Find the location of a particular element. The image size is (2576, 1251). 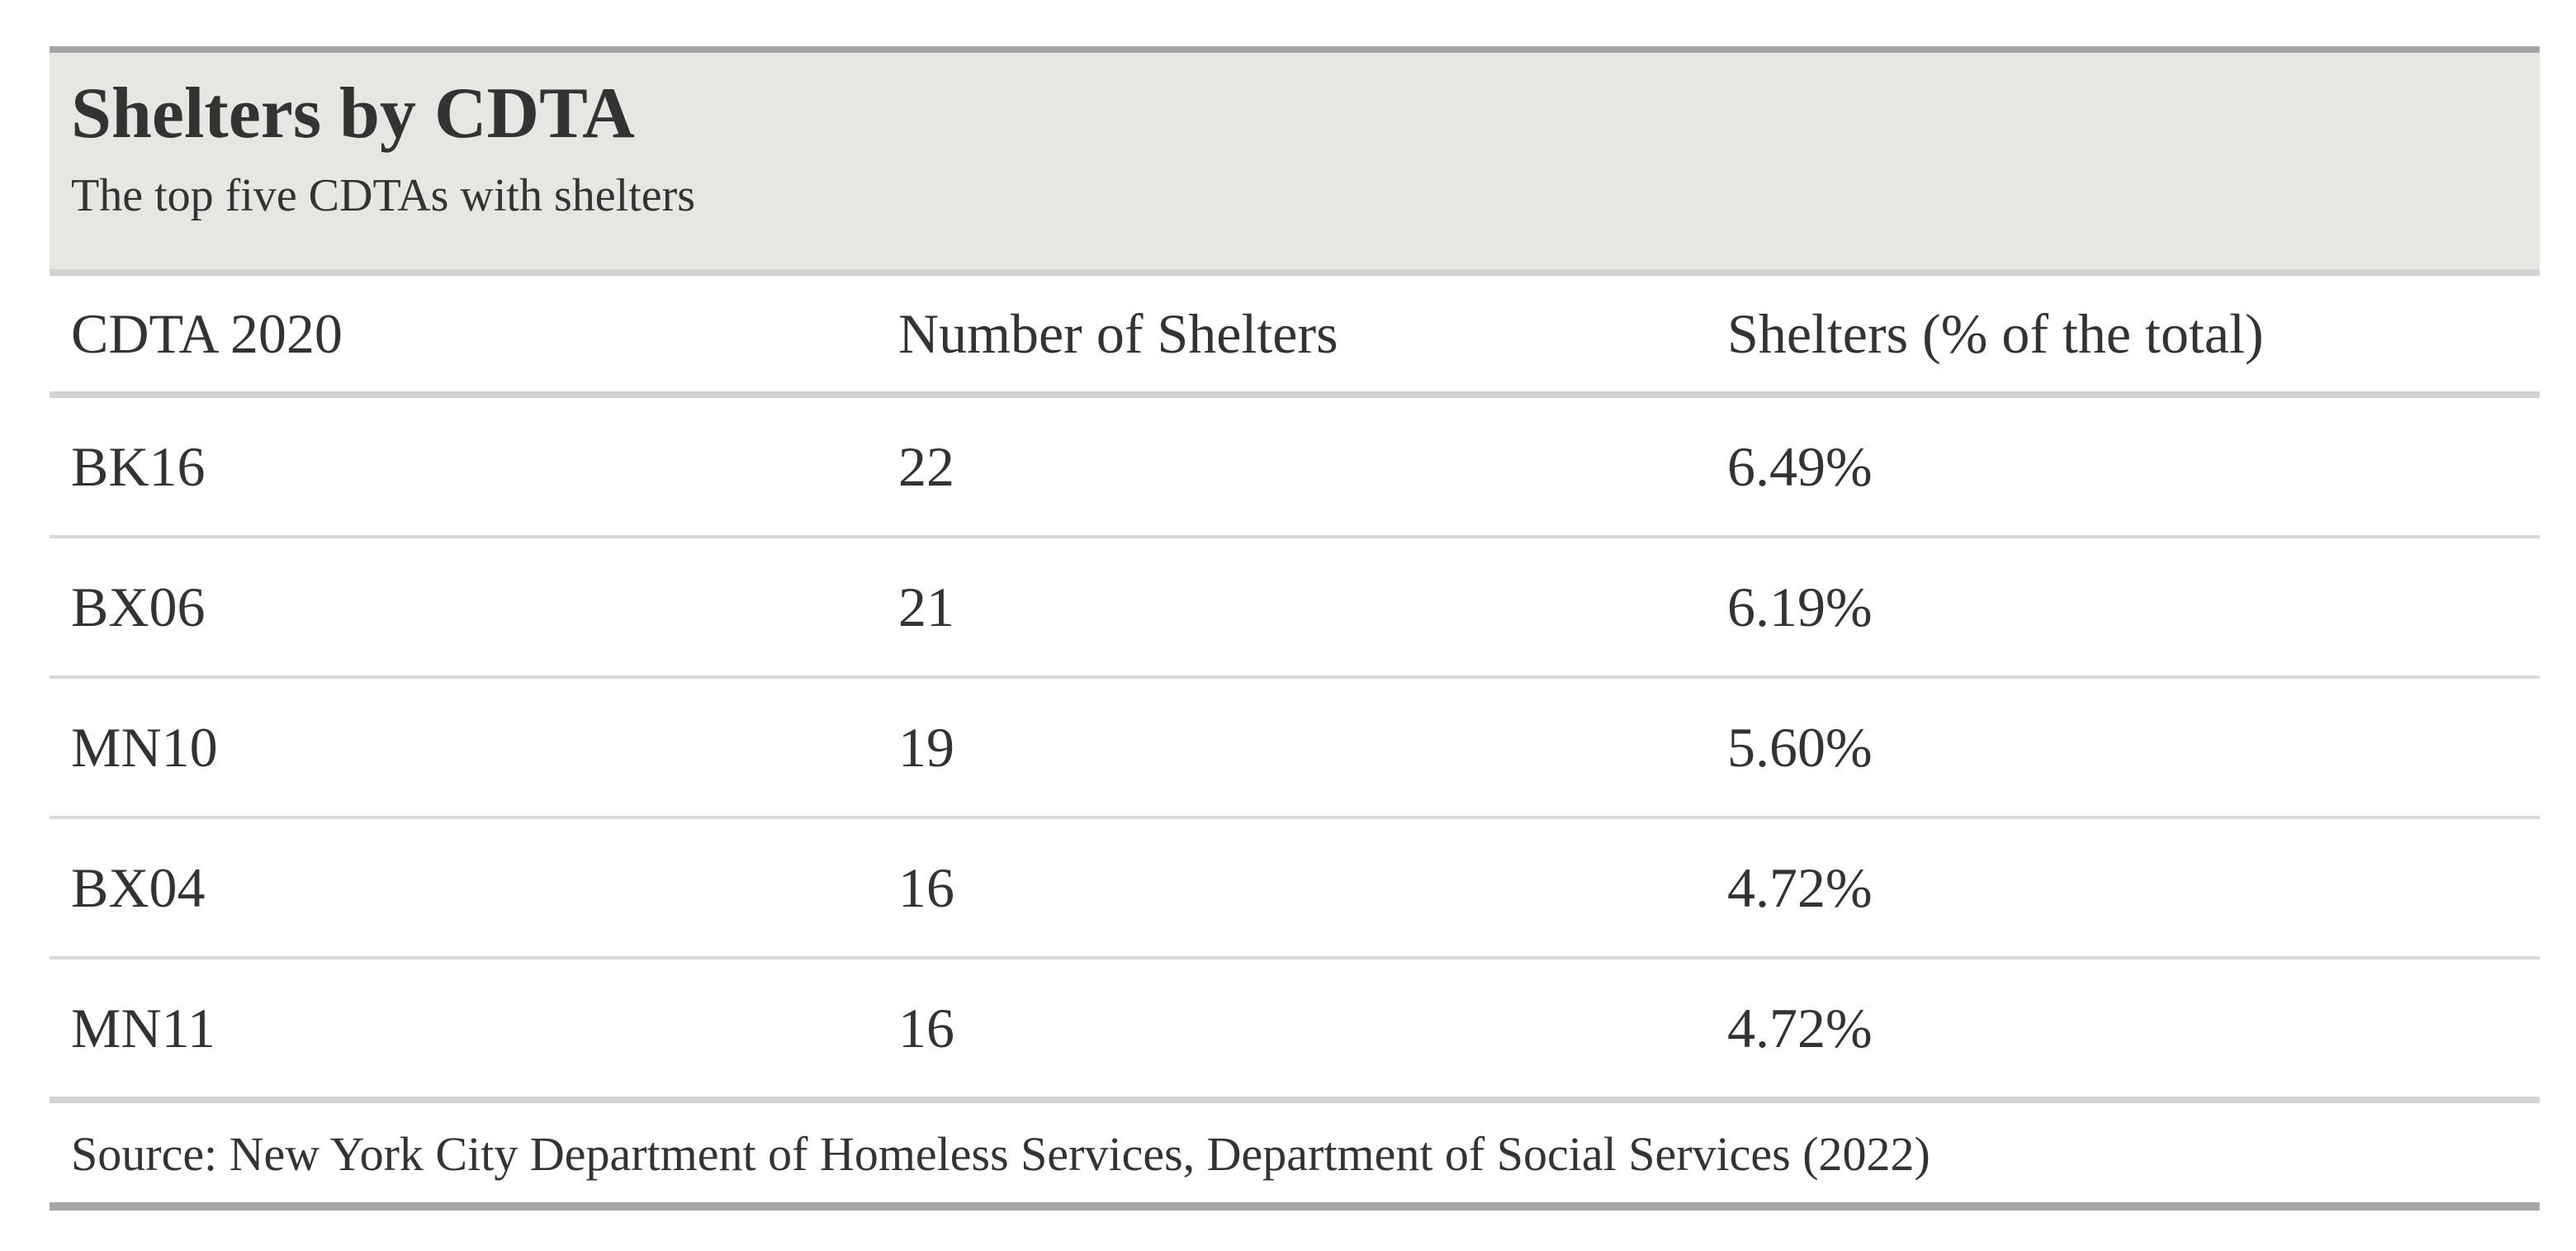

column-header-shelters-percent: Shelters (% of the total) is located at coordinates (2123, 337).